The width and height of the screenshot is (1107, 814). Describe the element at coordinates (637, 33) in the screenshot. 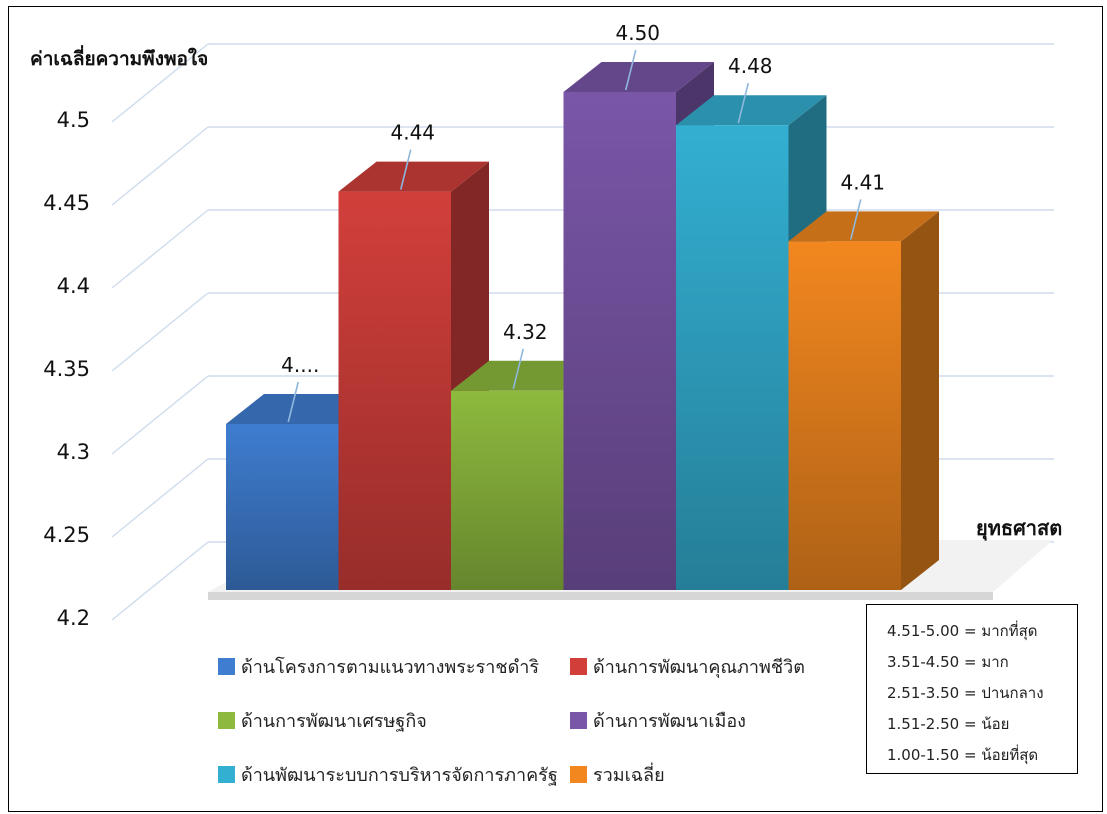

I see `data-label: 4.50` at that location.